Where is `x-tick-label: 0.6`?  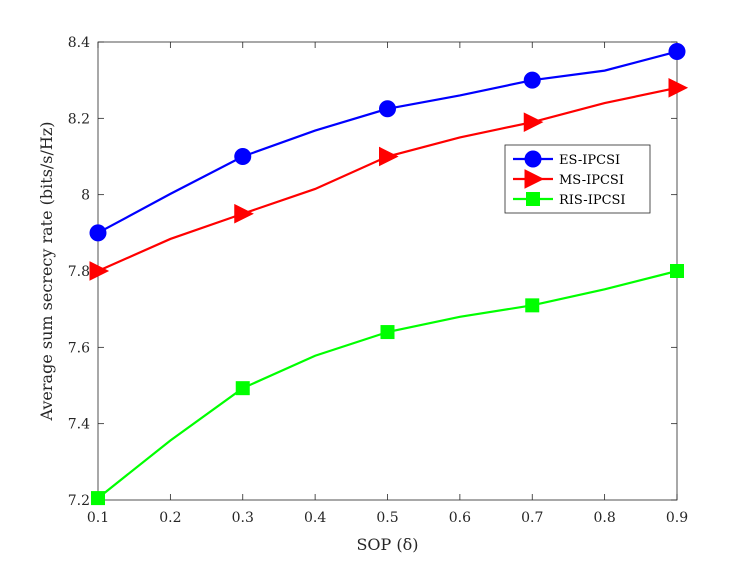 x-tick-label: 0.6 is located at coordinates (460, 518).